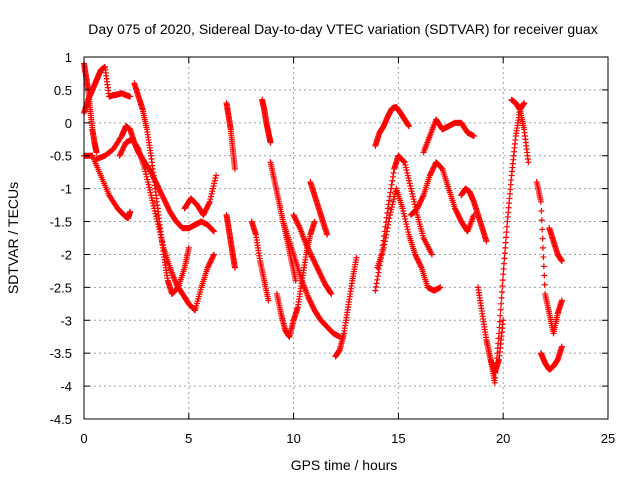  I want to click on y-tick-label: -1.5, so click(61, 222).